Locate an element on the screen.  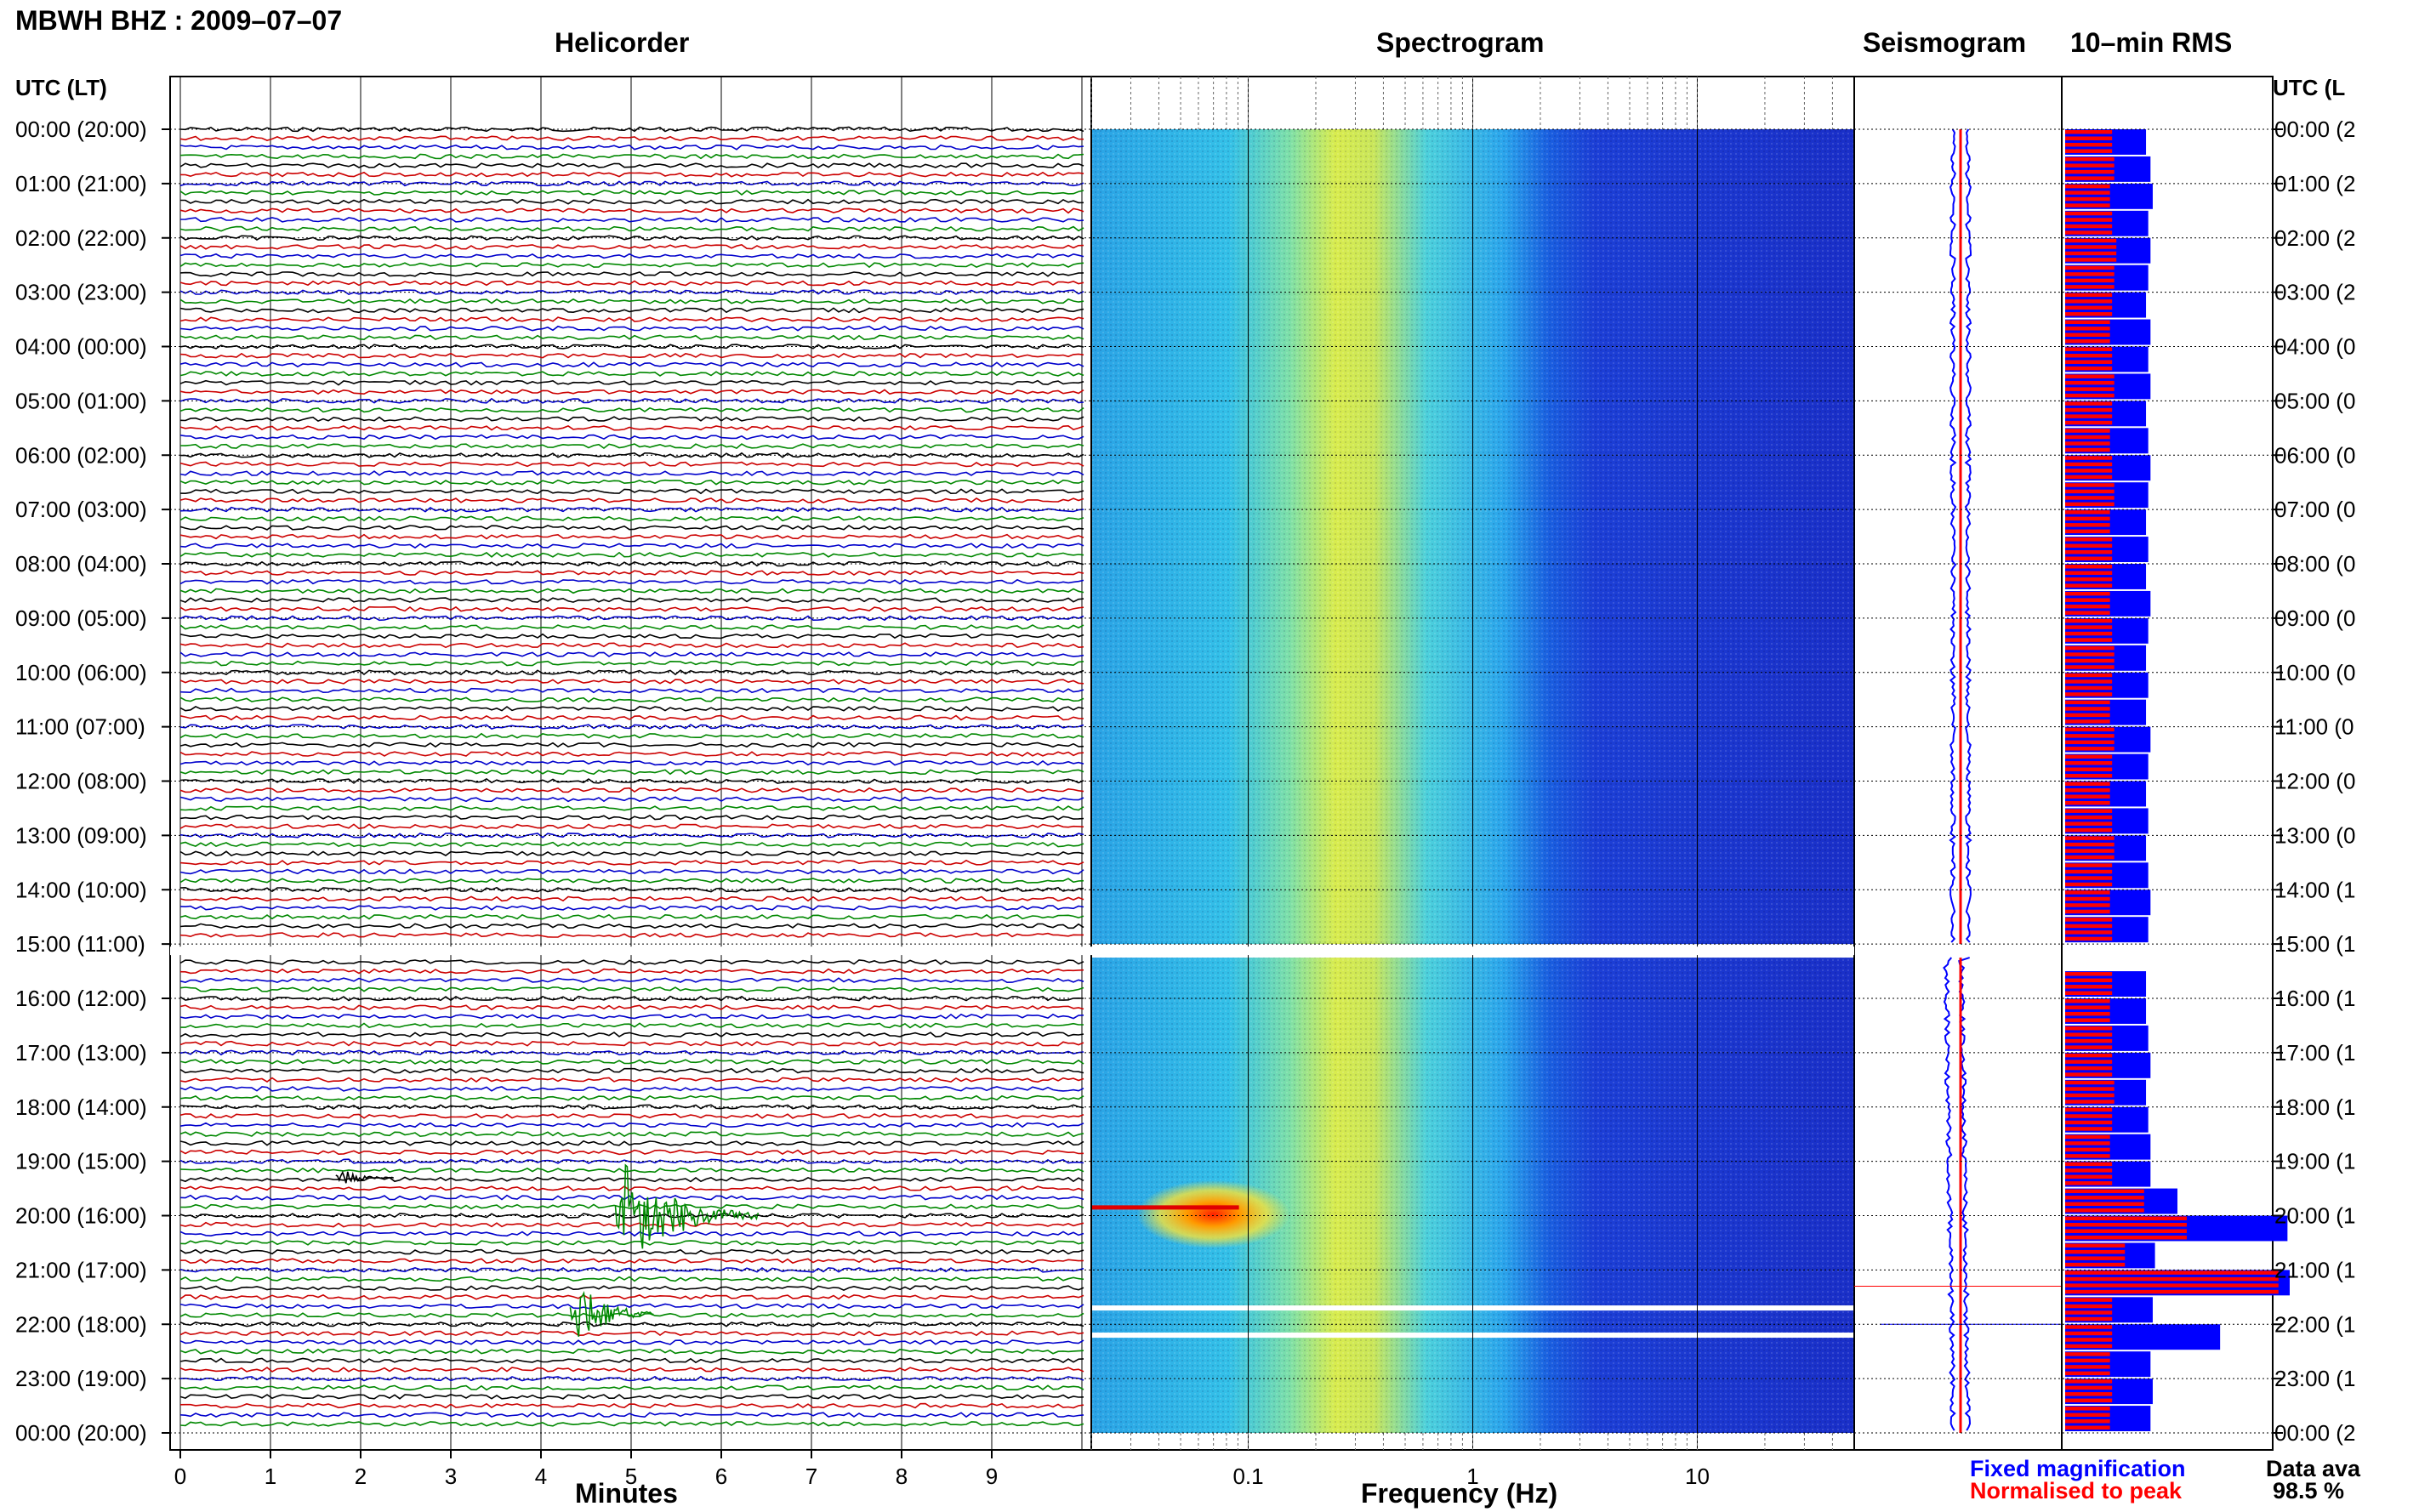
minute-tick-label: 1 is located at coordinates (270, 1476).